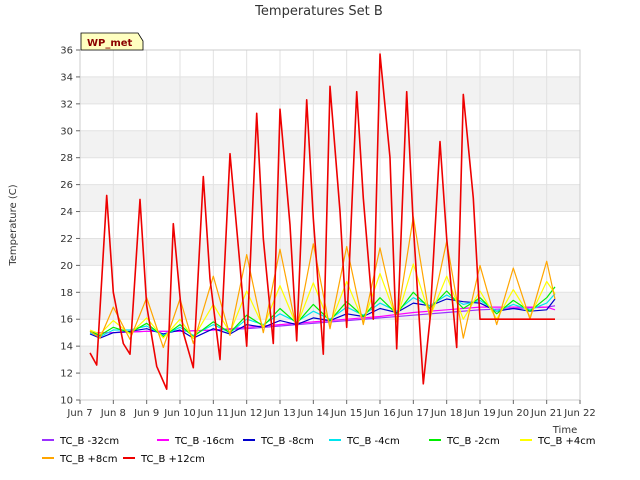 The image size is (640, 480). I want to click on y-tick-label: 22, so click(66, 239).